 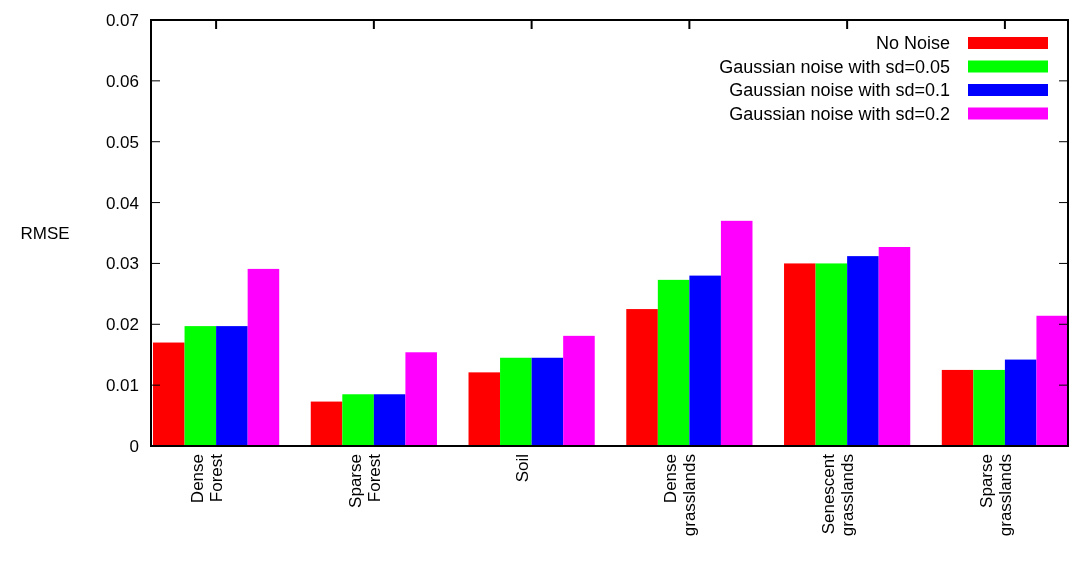 What do you see at coordinates (134, 446) in the screenshot?
I see `y-tick-label: 0` at bounding box center [134, 446].